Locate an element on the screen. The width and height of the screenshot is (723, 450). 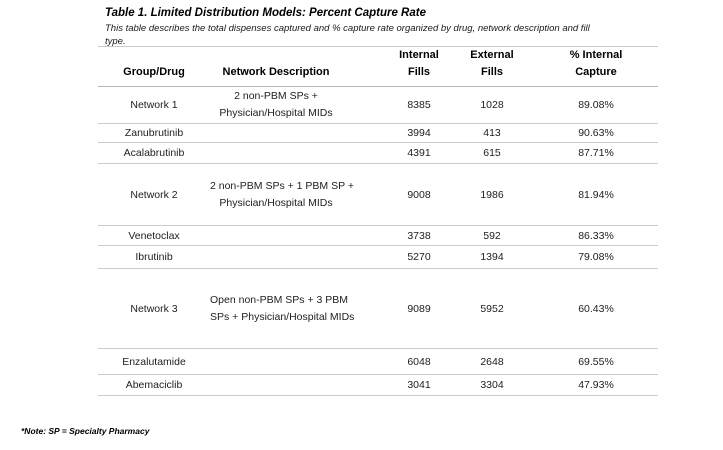
external-fills-cell: 592 is located at coordinates (492, 235).